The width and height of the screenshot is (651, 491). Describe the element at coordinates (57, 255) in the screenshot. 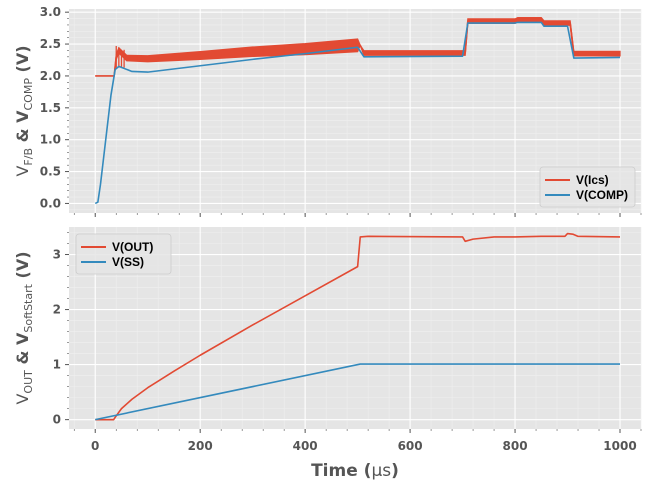

I see `y-tick-label: 3` at that location.